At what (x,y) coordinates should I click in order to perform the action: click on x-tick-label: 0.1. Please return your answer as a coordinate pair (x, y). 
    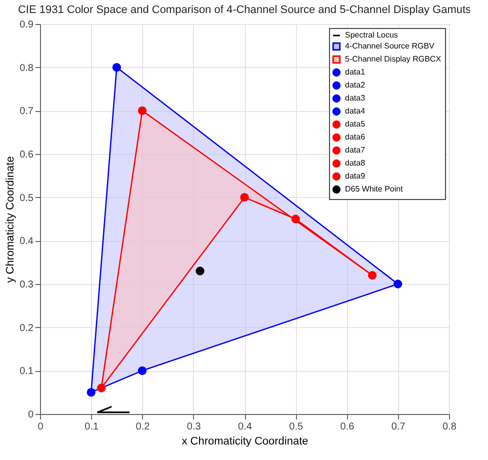
    Looking at the image, I should click on (92, 427).